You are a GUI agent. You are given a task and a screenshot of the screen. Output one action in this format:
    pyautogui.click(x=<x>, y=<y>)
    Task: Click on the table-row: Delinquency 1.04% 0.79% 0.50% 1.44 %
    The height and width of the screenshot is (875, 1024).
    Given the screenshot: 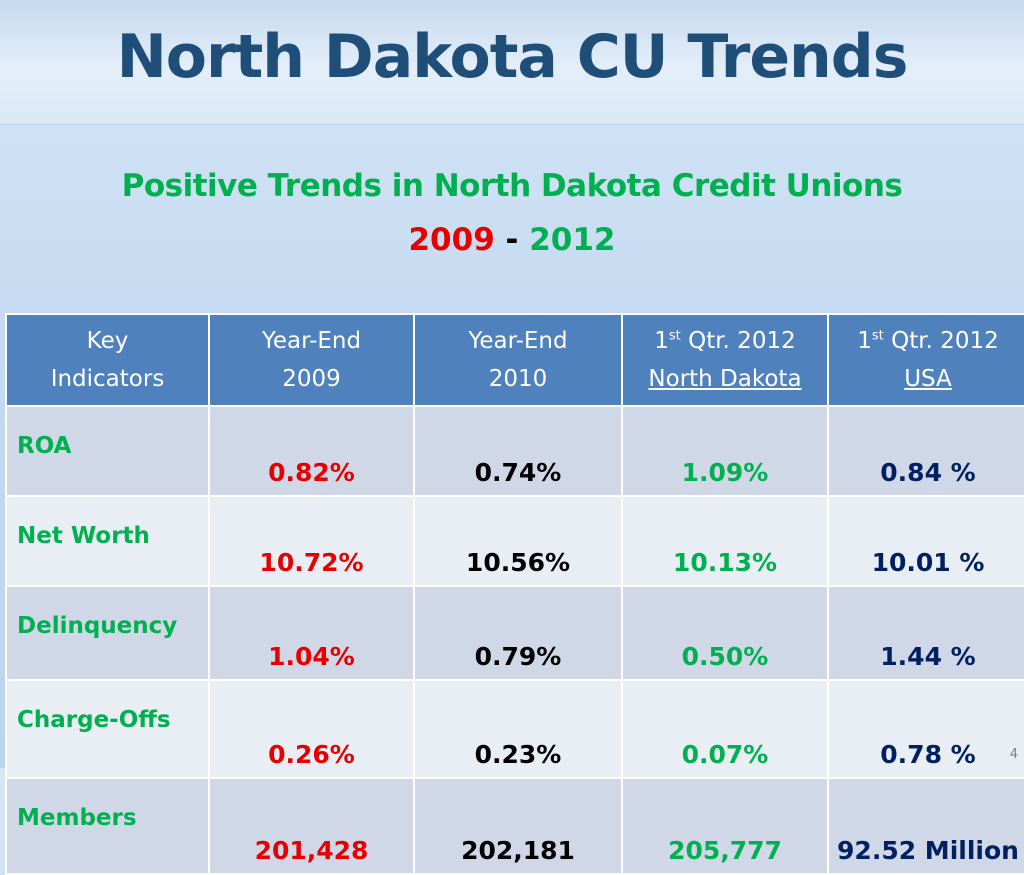 What is the action you would take?
    pyautogui.click(x=514, y=633)
    